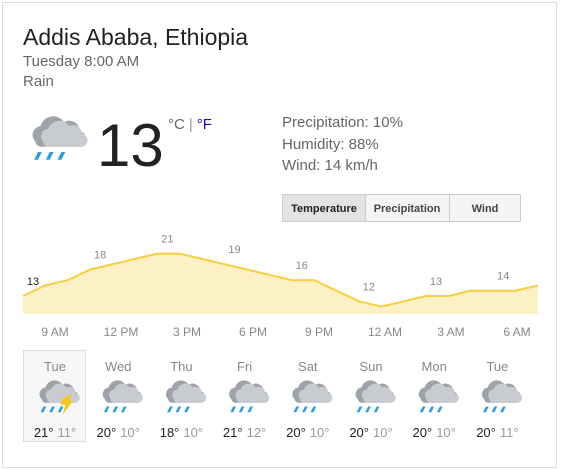  I want to click on temp-label: 18, so click(100, 256).